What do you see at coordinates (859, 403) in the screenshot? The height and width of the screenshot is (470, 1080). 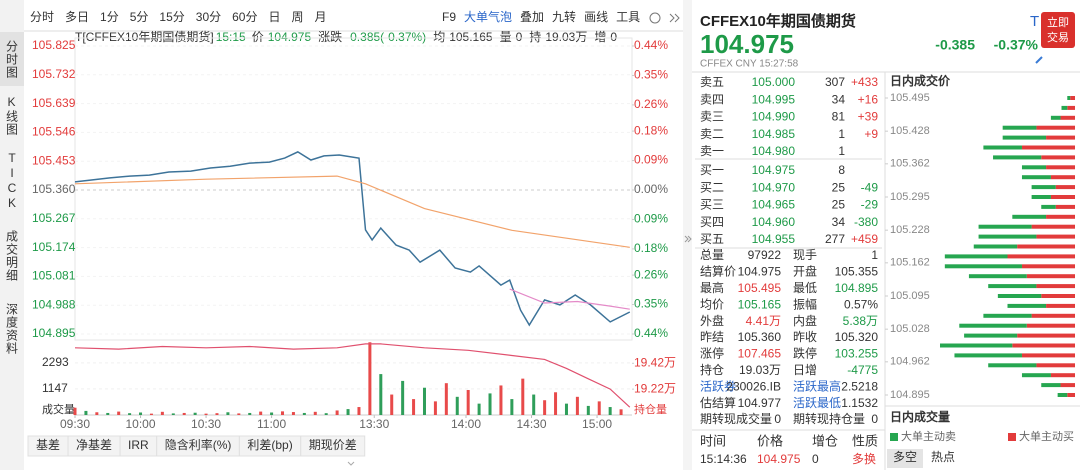 I see `stat-value: 1.1532` at bounding box center [859, 403].